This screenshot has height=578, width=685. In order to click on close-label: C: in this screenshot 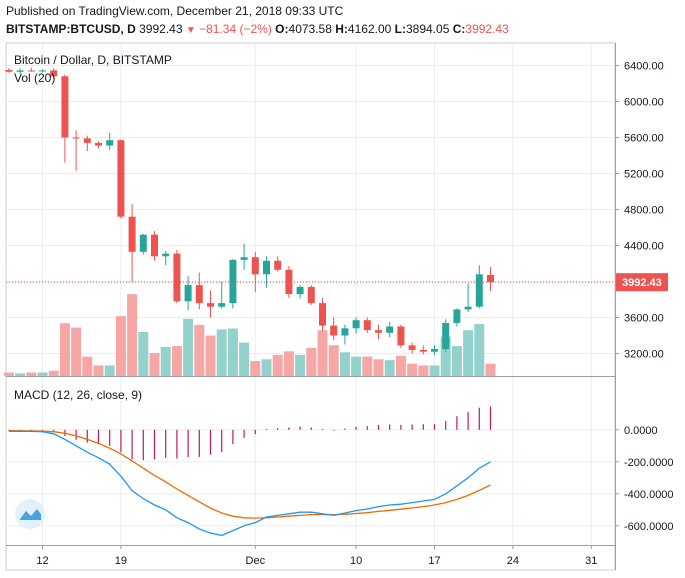, I will do `click(459, 29)`.